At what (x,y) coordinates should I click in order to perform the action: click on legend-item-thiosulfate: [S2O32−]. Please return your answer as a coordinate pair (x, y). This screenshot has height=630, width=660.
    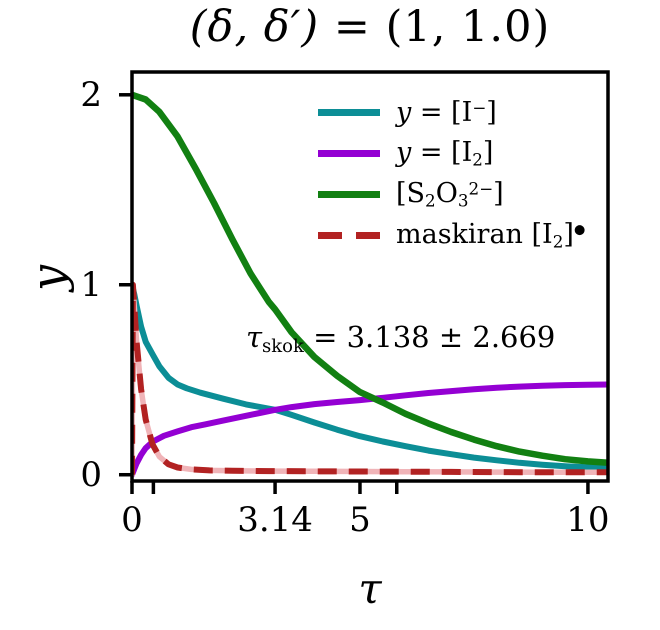
    Looking at the image, I should click on (451, 194).